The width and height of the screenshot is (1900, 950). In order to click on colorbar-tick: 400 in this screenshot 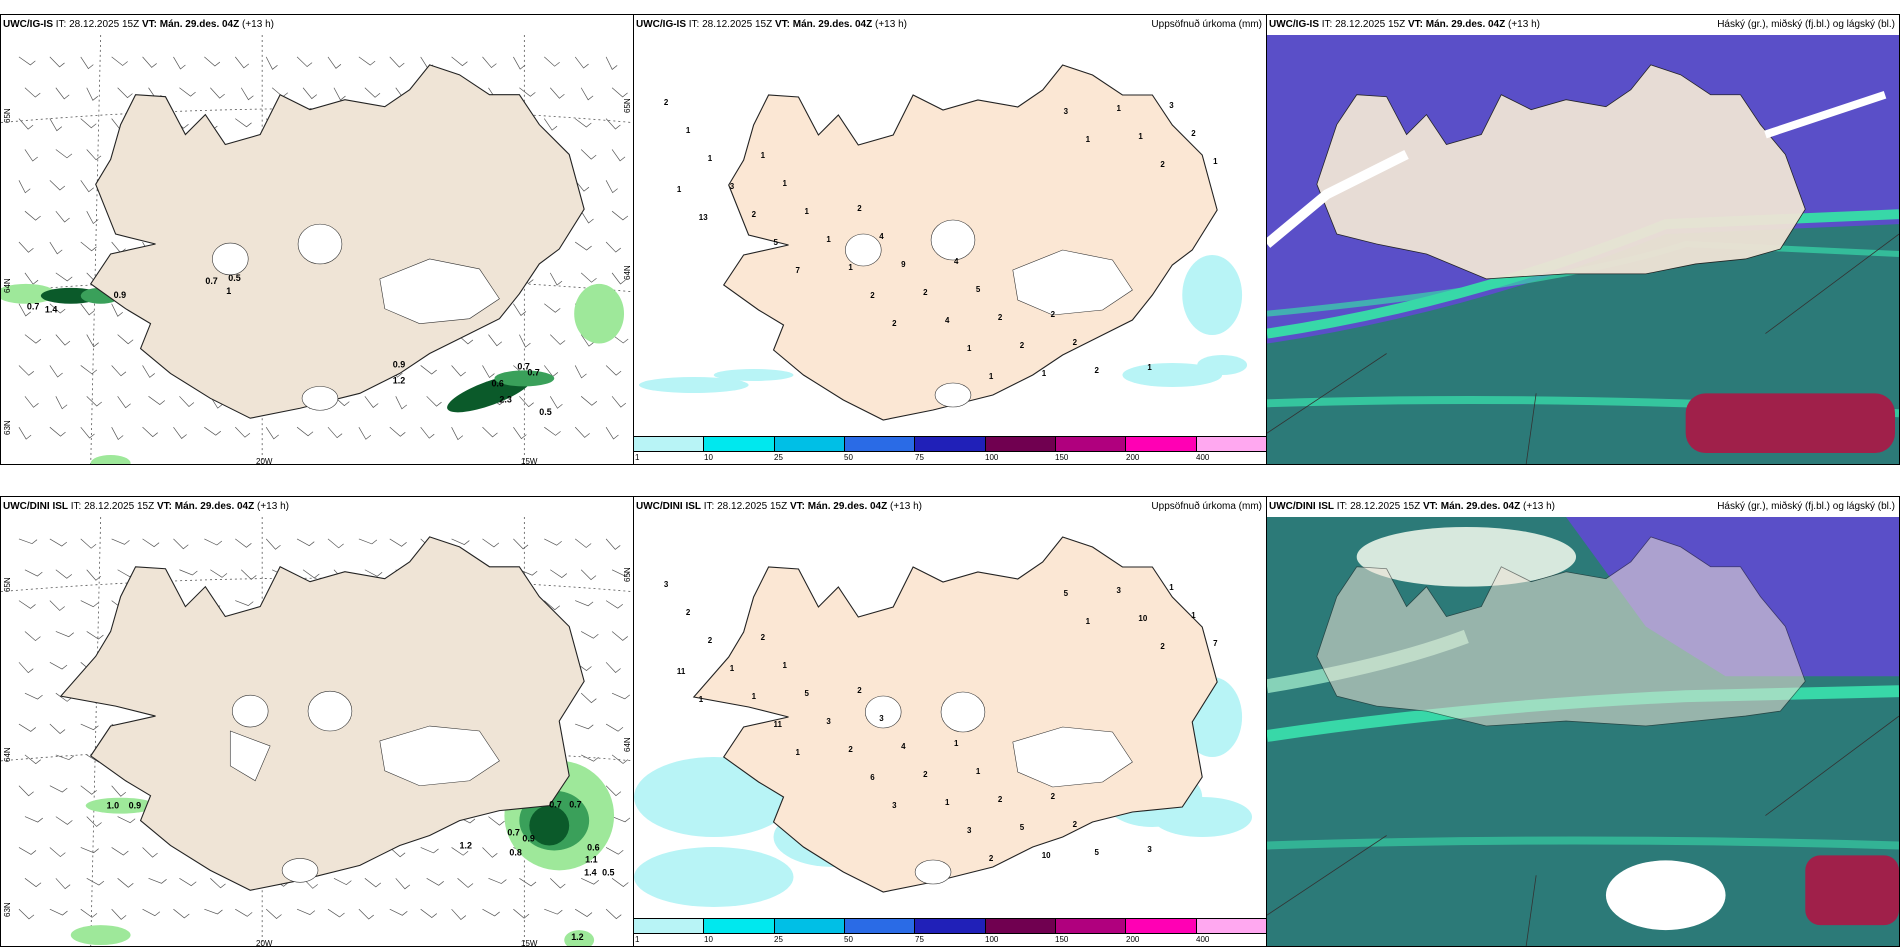, I will do `click(1203, 457)`.